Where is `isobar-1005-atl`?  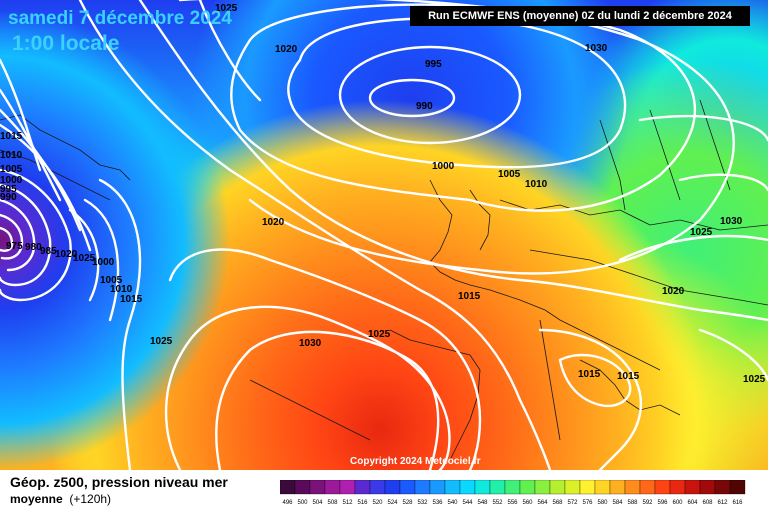
isobar-1005-atl is located at coordinates (84, 255).